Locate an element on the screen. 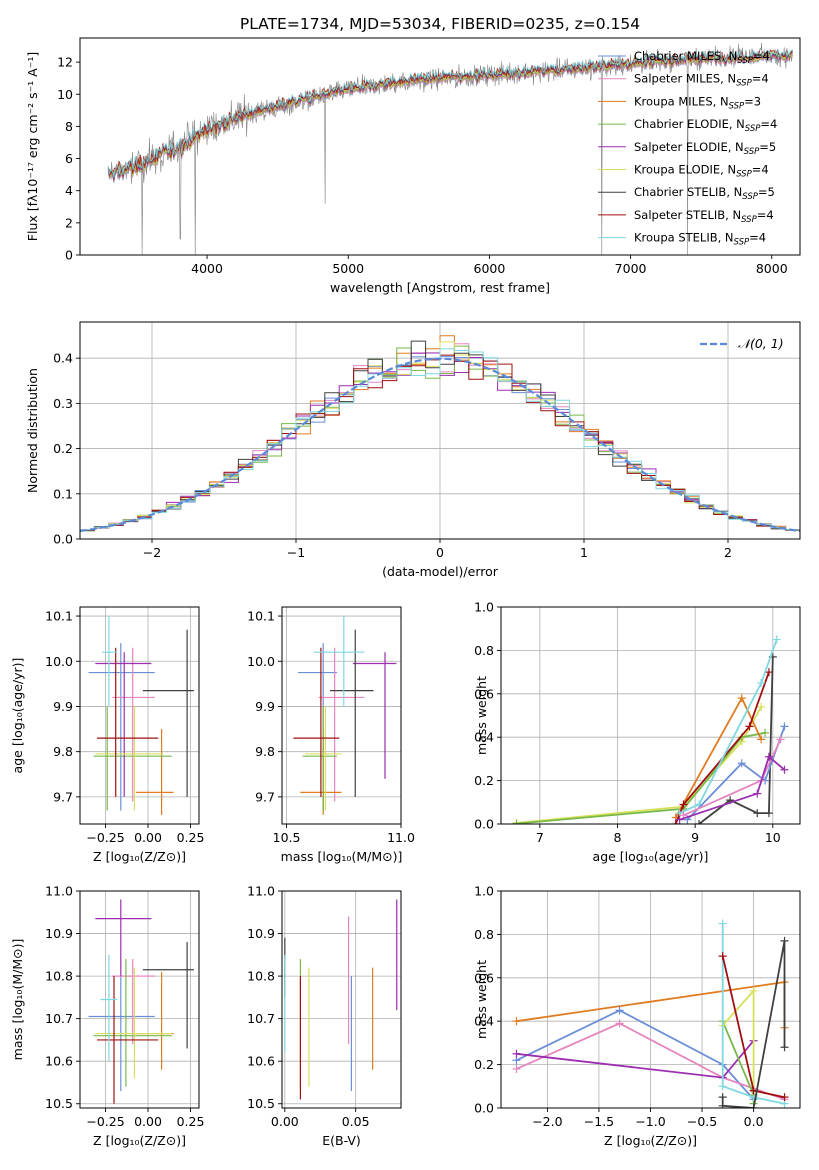 Image resolution: width=819 pixels, height=1170 pixels. x-tick-label: 0.0 is located at coordinates (754, 1121).